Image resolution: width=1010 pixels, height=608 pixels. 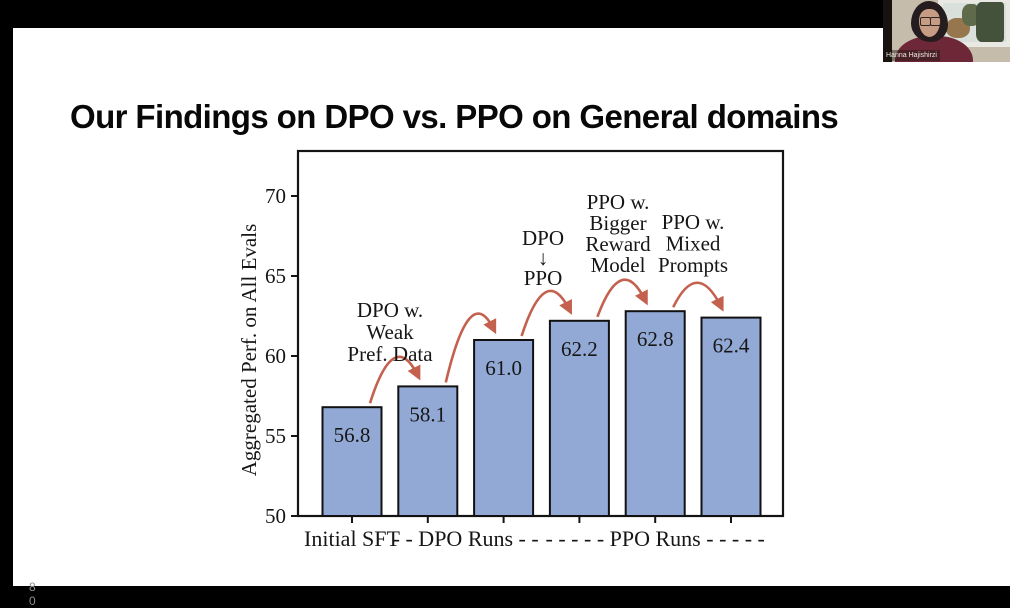 What do you see at coordinates (503, 368) in the screenshot?
I see `bar-value-label: 61.0` at bounding box center [503, 368].